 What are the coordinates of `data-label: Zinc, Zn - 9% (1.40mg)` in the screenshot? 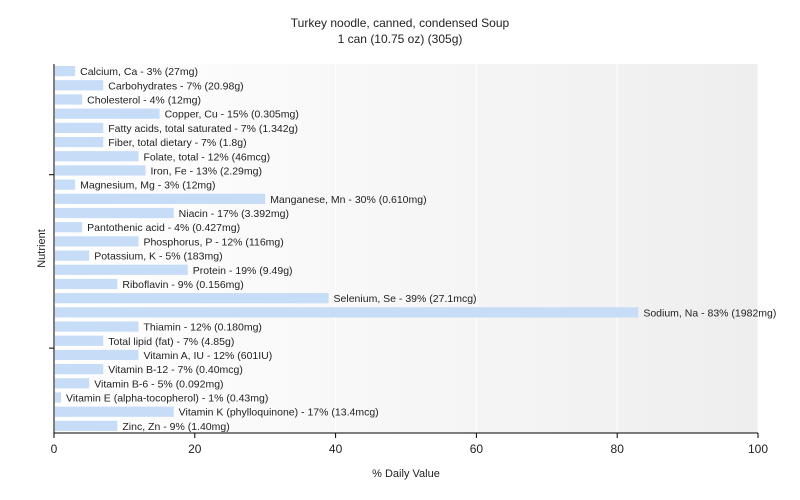 It's located at (175, 427).